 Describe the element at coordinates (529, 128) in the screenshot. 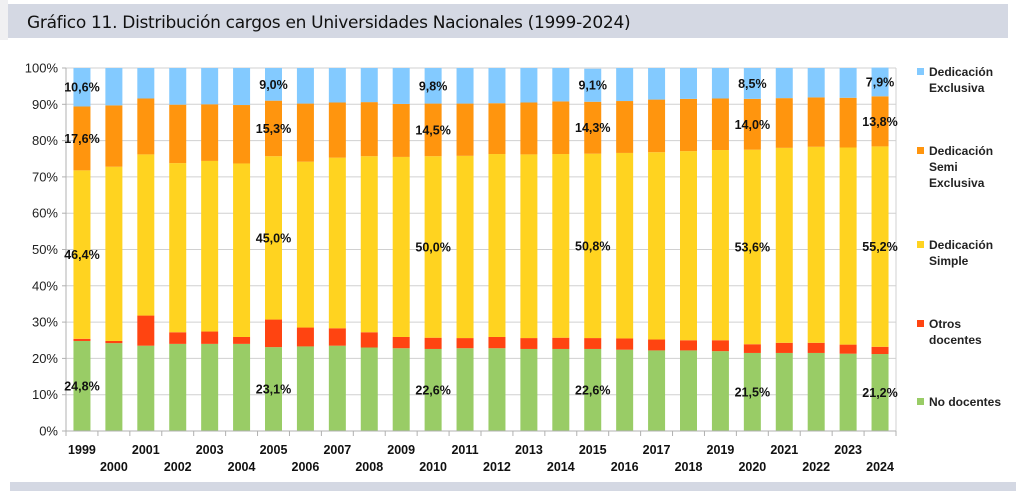

I see `bar-dedicaci-n-semi-exclusiva-2013` at that location.